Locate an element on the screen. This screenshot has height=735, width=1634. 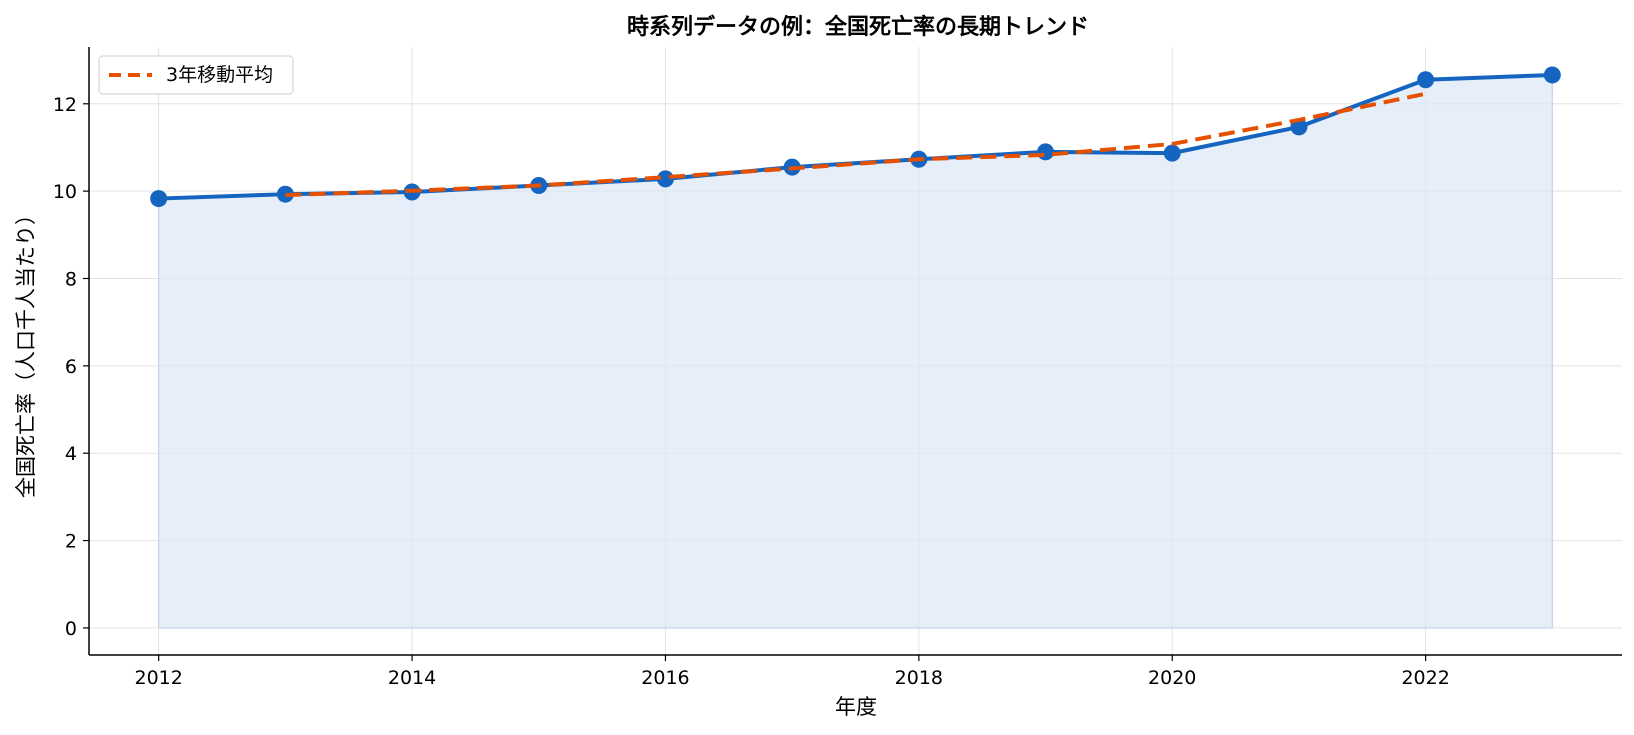
y-tick-label: 6 is located at coordinates (71, 367).